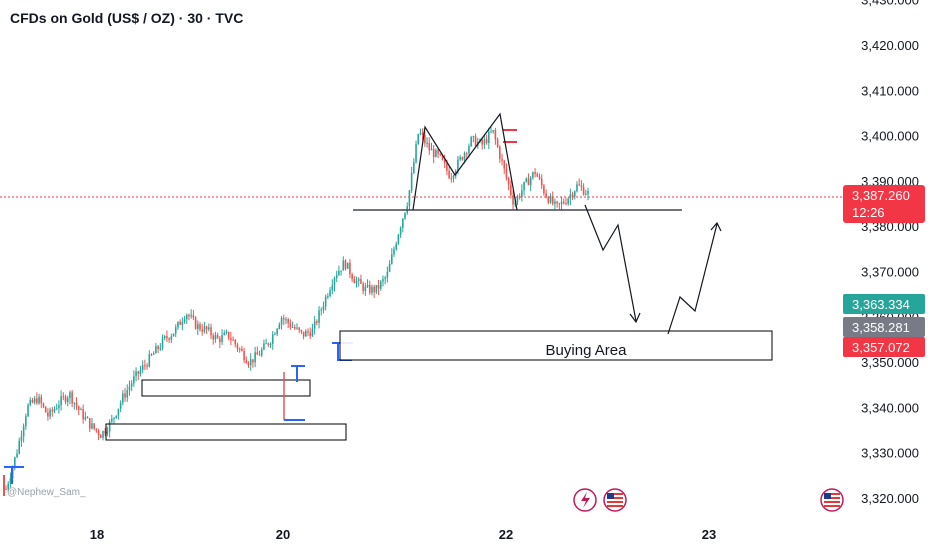 This screenshot has height=550, width=932. I want to click on y-tick-label: 3,400.000, so click(890, 136).